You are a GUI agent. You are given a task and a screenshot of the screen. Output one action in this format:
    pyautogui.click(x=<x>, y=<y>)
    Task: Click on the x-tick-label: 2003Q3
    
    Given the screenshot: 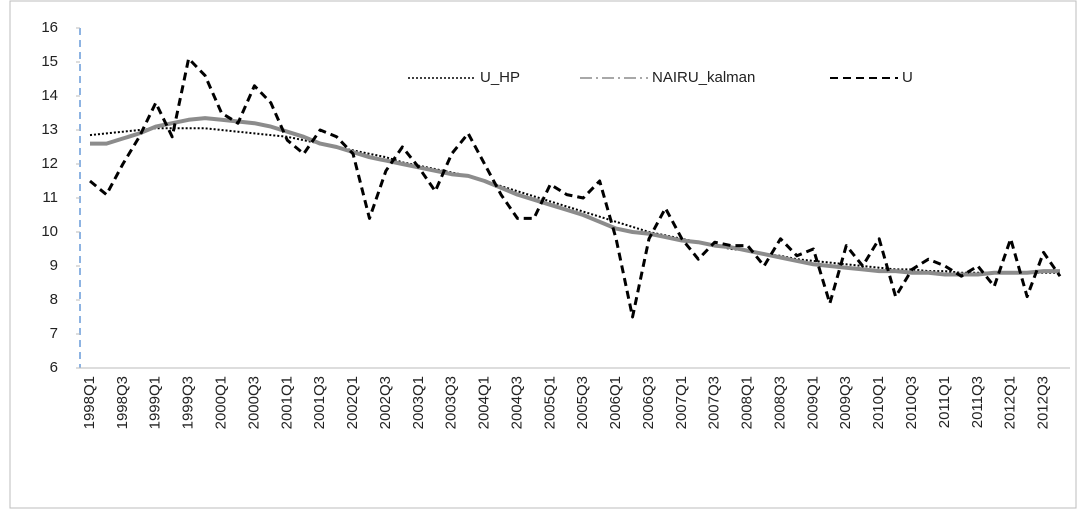 What is the action you would take?
    pyautogui.click(x=451, y=402)
    